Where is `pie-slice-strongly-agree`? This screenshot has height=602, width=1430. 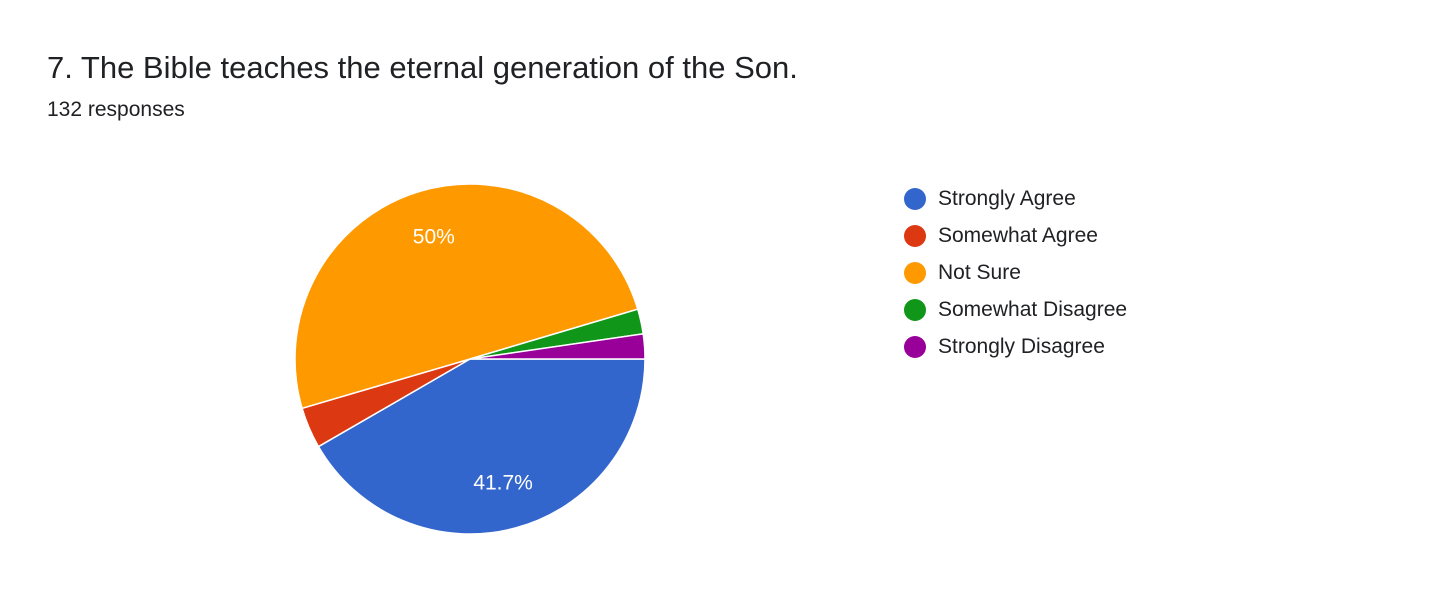 pie-slice-strongly-agree is located at coordinates (481, 446).